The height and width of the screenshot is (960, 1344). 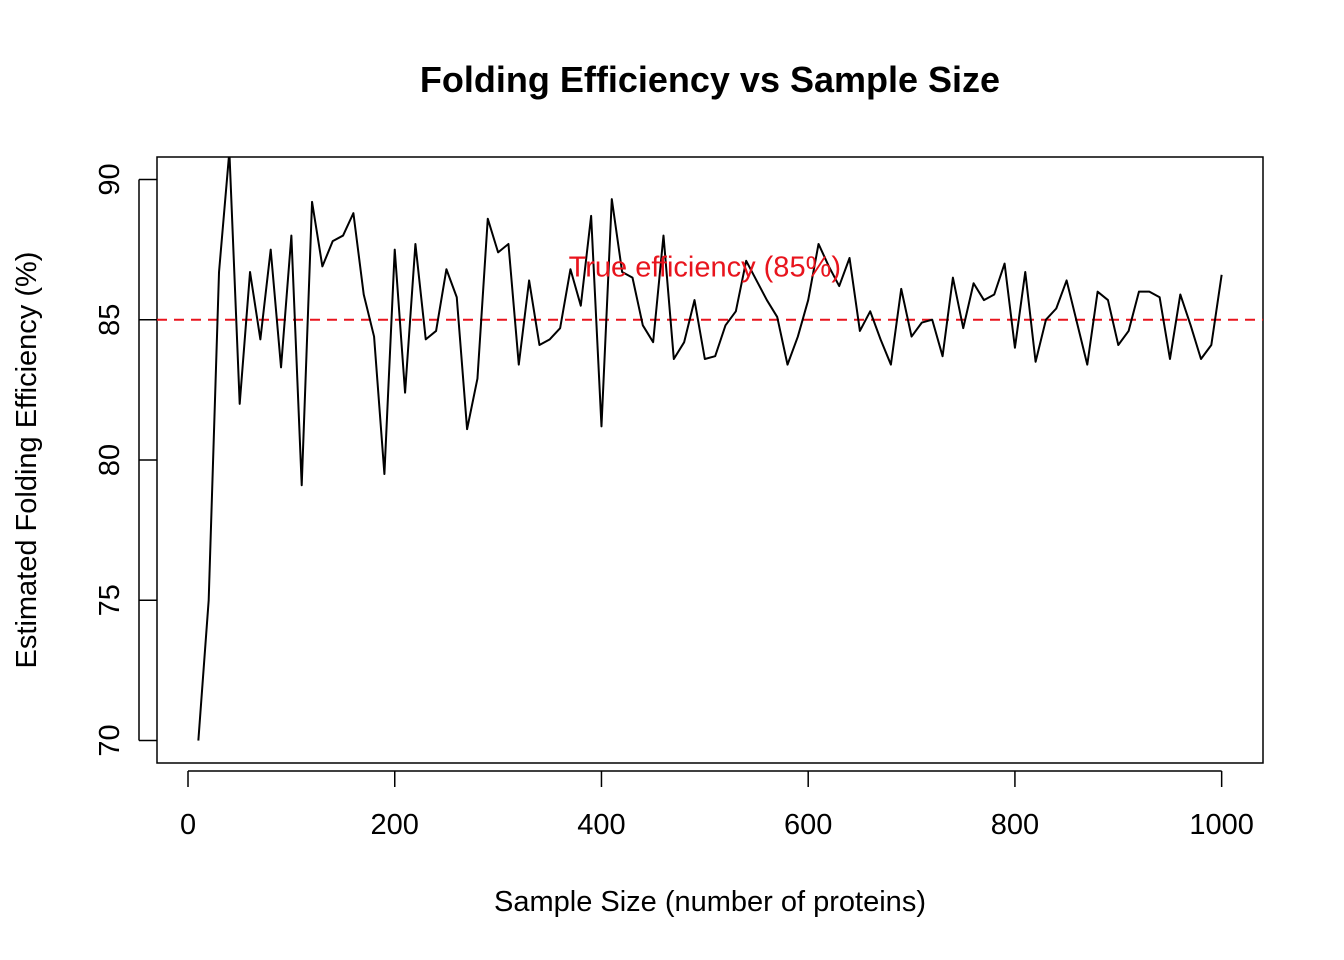 What do you see at coordinates (27, 460) in the screenshot?
I see `y-axis-label: Estimated Folding Efficiency (%)` at bounding box center [27, 460].